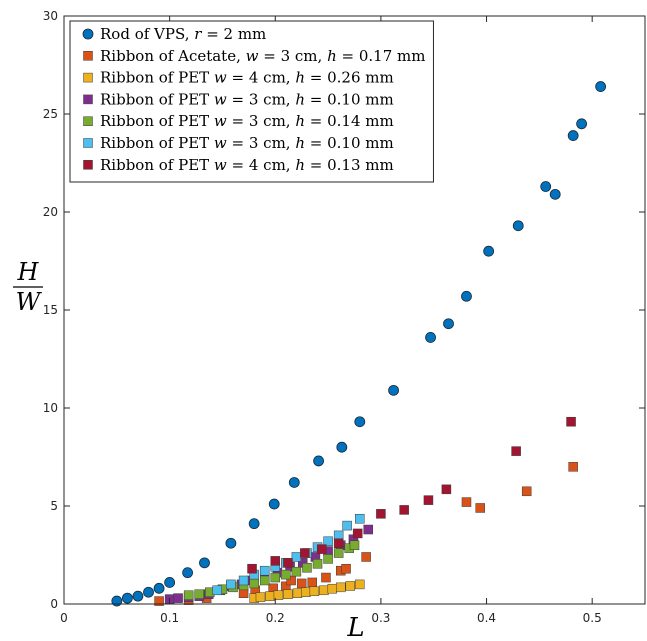  What do you see at coordinates (28, 272) in the screenshot?
I see `y-axis-label-numerator: H` at bounding box center [28, 272].